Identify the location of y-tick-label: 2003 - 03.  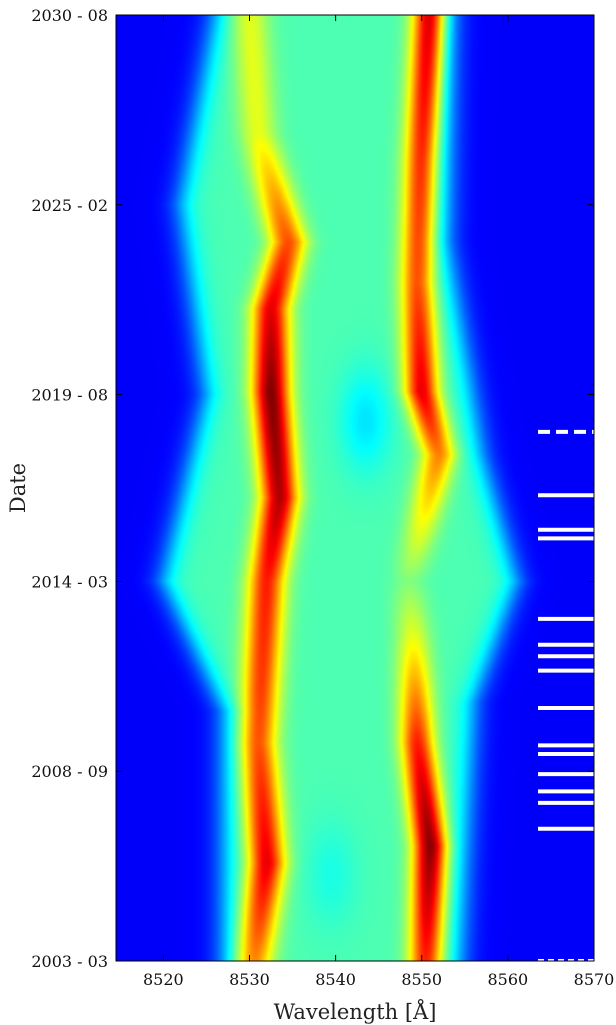
(69, 961).